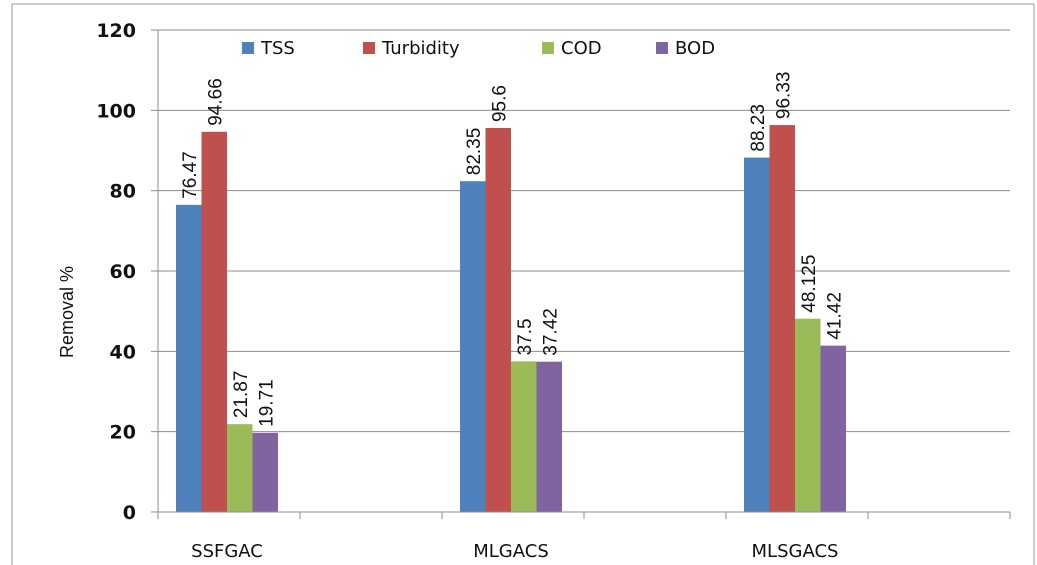  What do you see at coordinates (369, 48) in the screenshot?
I see `legend-swatch-turbidity` at bounding box center [369, 48].